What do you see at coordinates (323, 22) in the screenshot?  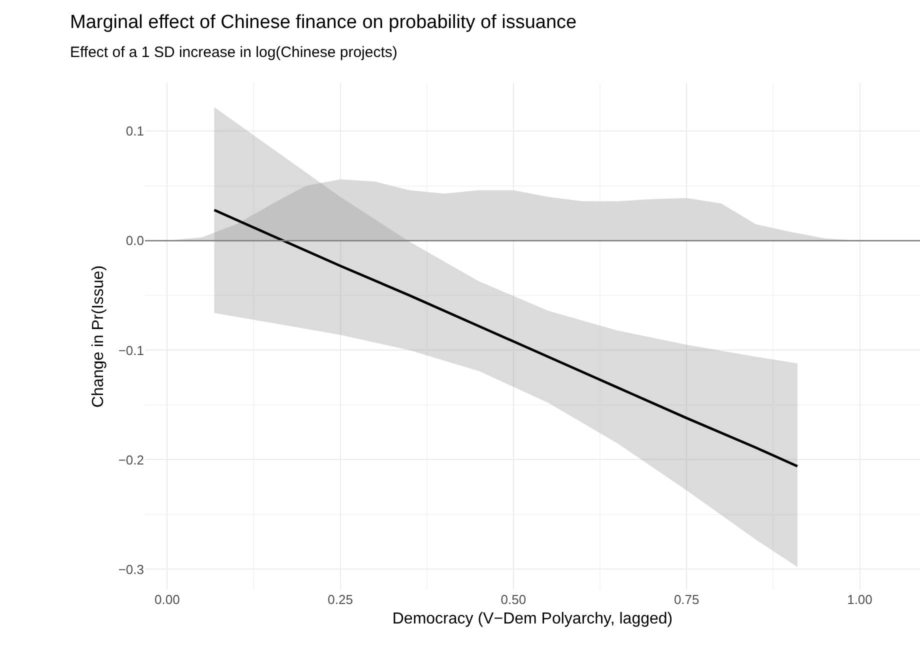 I see `chart-title: Marginal effect of Chinese finance on probability of issuance` at bounding box center [323, 22].